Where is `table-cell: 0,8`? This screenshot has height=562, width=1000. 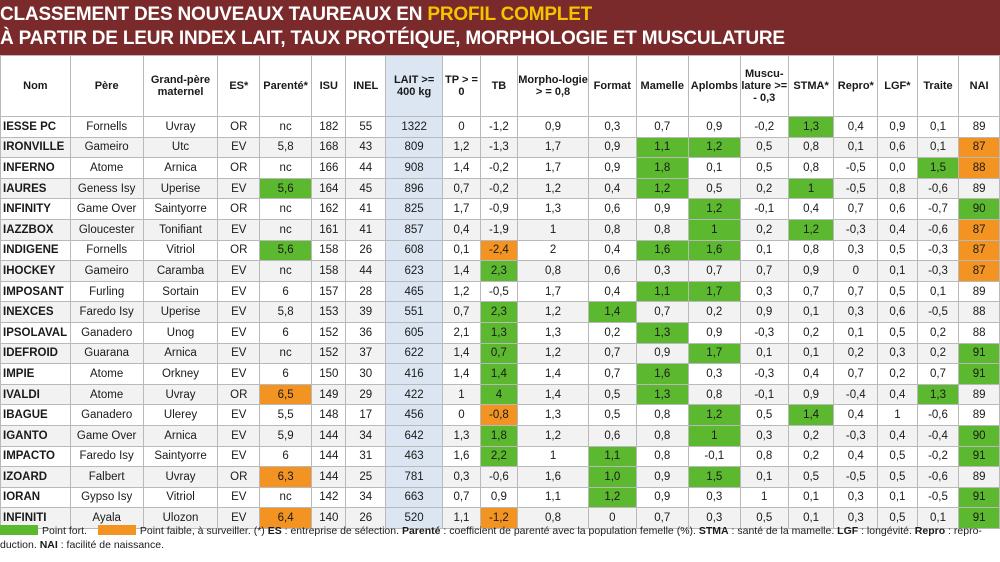 table-cell: 0,8 is located at coordinates (612, 229).